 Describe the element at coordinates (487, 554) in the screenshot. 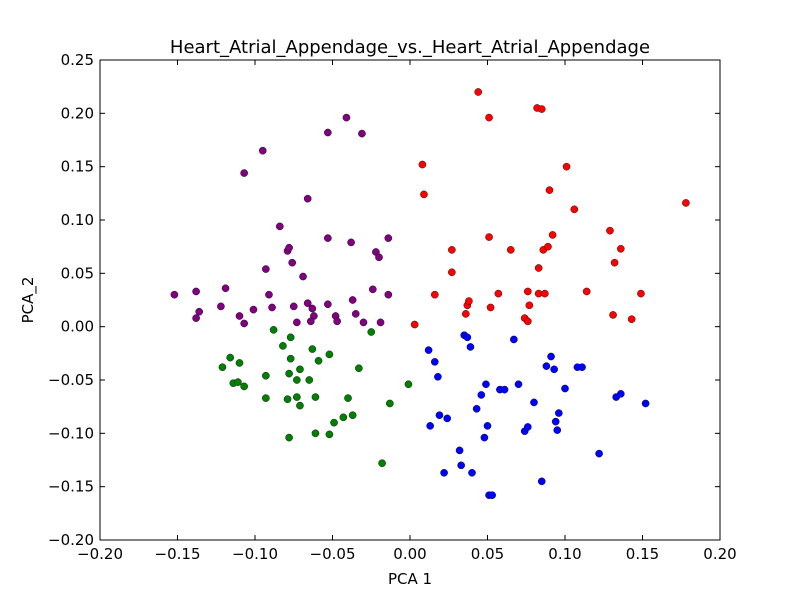

I see `x-tick-label: 0.05` at that location.